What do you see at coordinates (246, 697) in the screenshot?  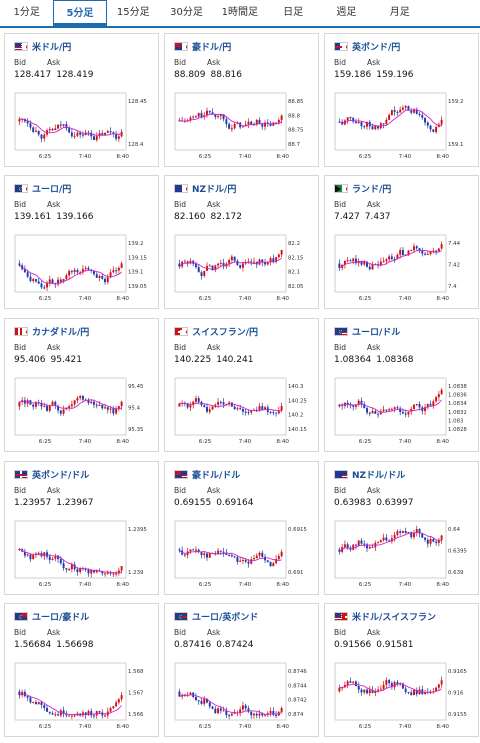 I see `candlestick-chart: 0.8746 0.8744 0.8742 0.874 6:25 7:40 8:40` at bounding box center [246, 697].